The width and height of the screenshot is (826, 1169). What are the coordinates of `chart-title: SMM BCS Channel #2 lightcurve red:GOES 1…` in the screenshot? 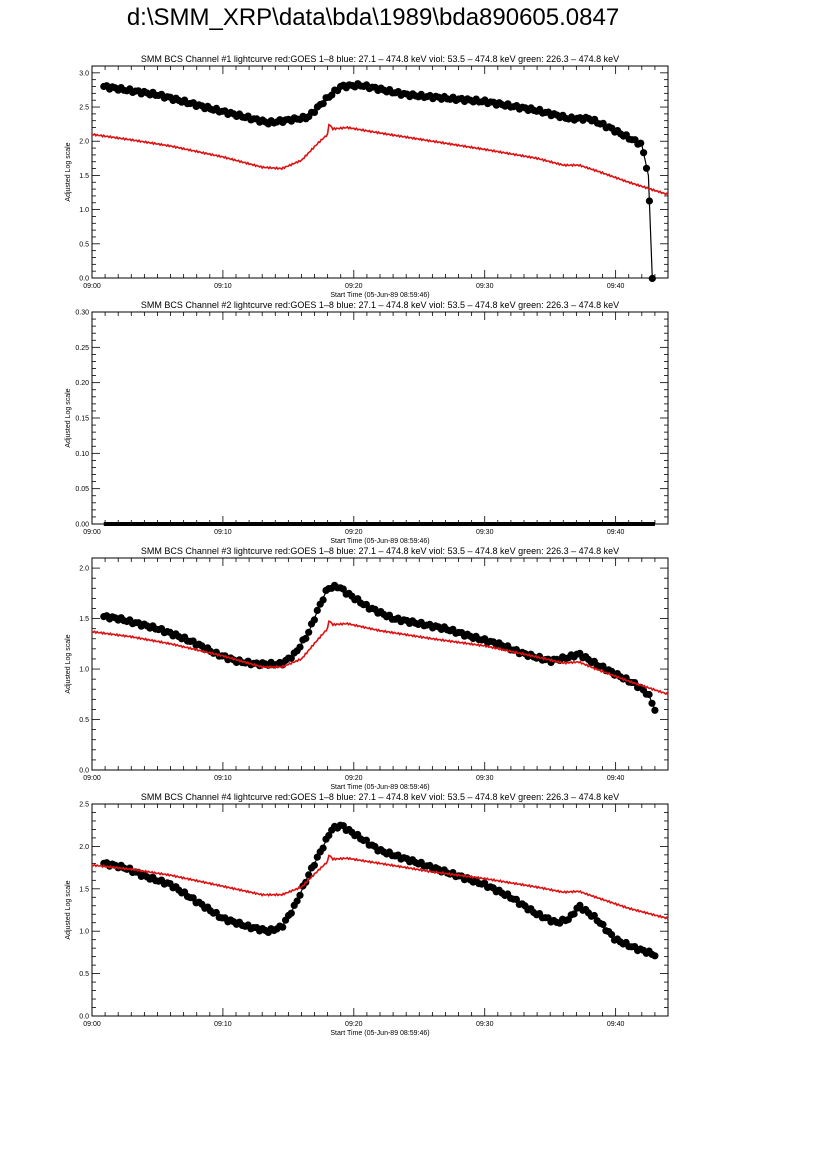 It's located at (380, 305).